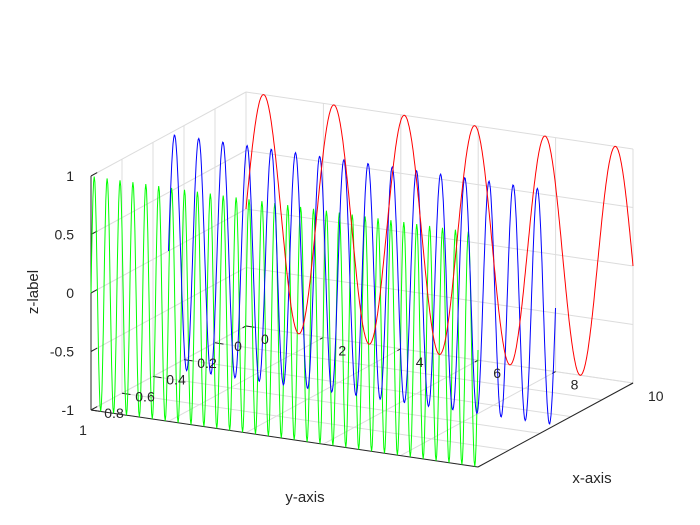 The width and height of the screenshot is (700, 525). What do you see at coordinates (284, 438) in the screenshot?
I see `y-axis-line` at bounding box center [284, 438].